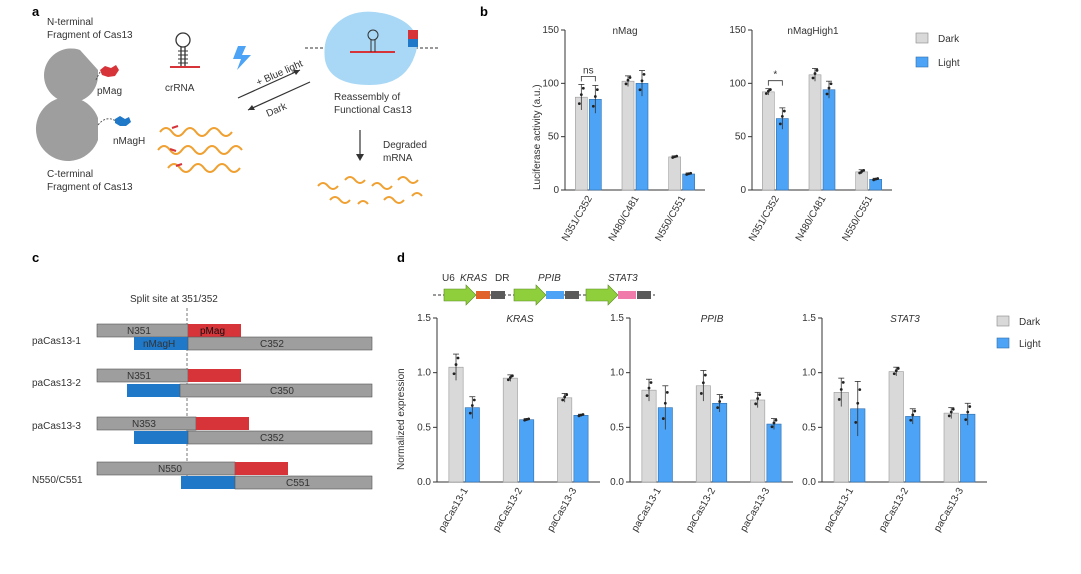  What do you see at coordinates (922, 38) in the screenshot?
I see `legend-dark-swatch` at bounding box center [922, 38].